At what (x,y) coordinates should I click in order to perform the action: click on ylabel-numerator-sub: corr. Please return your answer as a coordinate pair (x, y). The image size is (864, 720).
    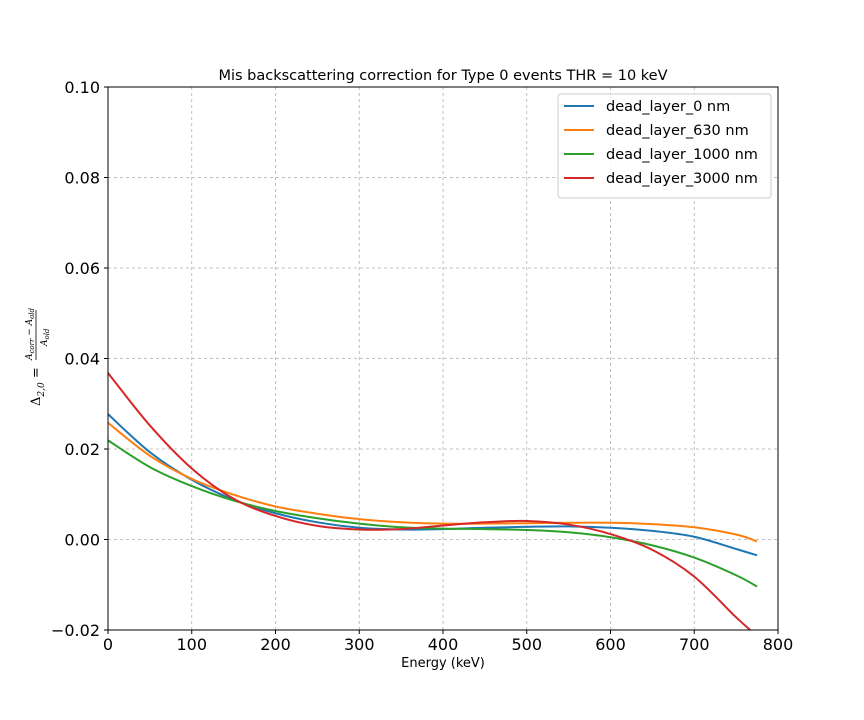
    Looking at the image, I should click on (32, 345).